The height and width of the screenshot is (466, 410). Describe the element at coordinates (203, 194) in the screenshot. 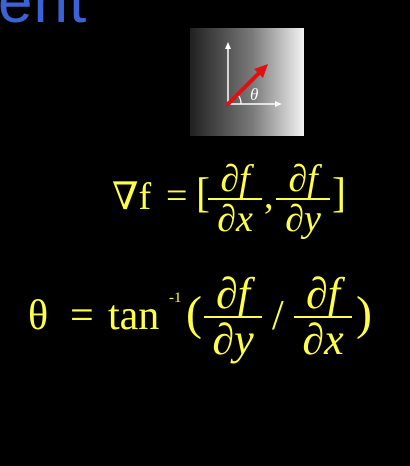

I see `open-bracket: [` at that location.